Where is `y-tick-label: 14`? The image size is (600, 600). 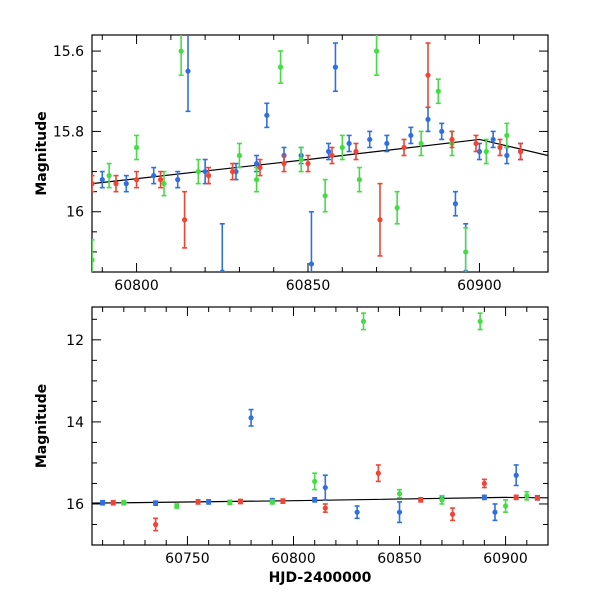 y-tick-label: 14 is located at coordinates (75, 423).